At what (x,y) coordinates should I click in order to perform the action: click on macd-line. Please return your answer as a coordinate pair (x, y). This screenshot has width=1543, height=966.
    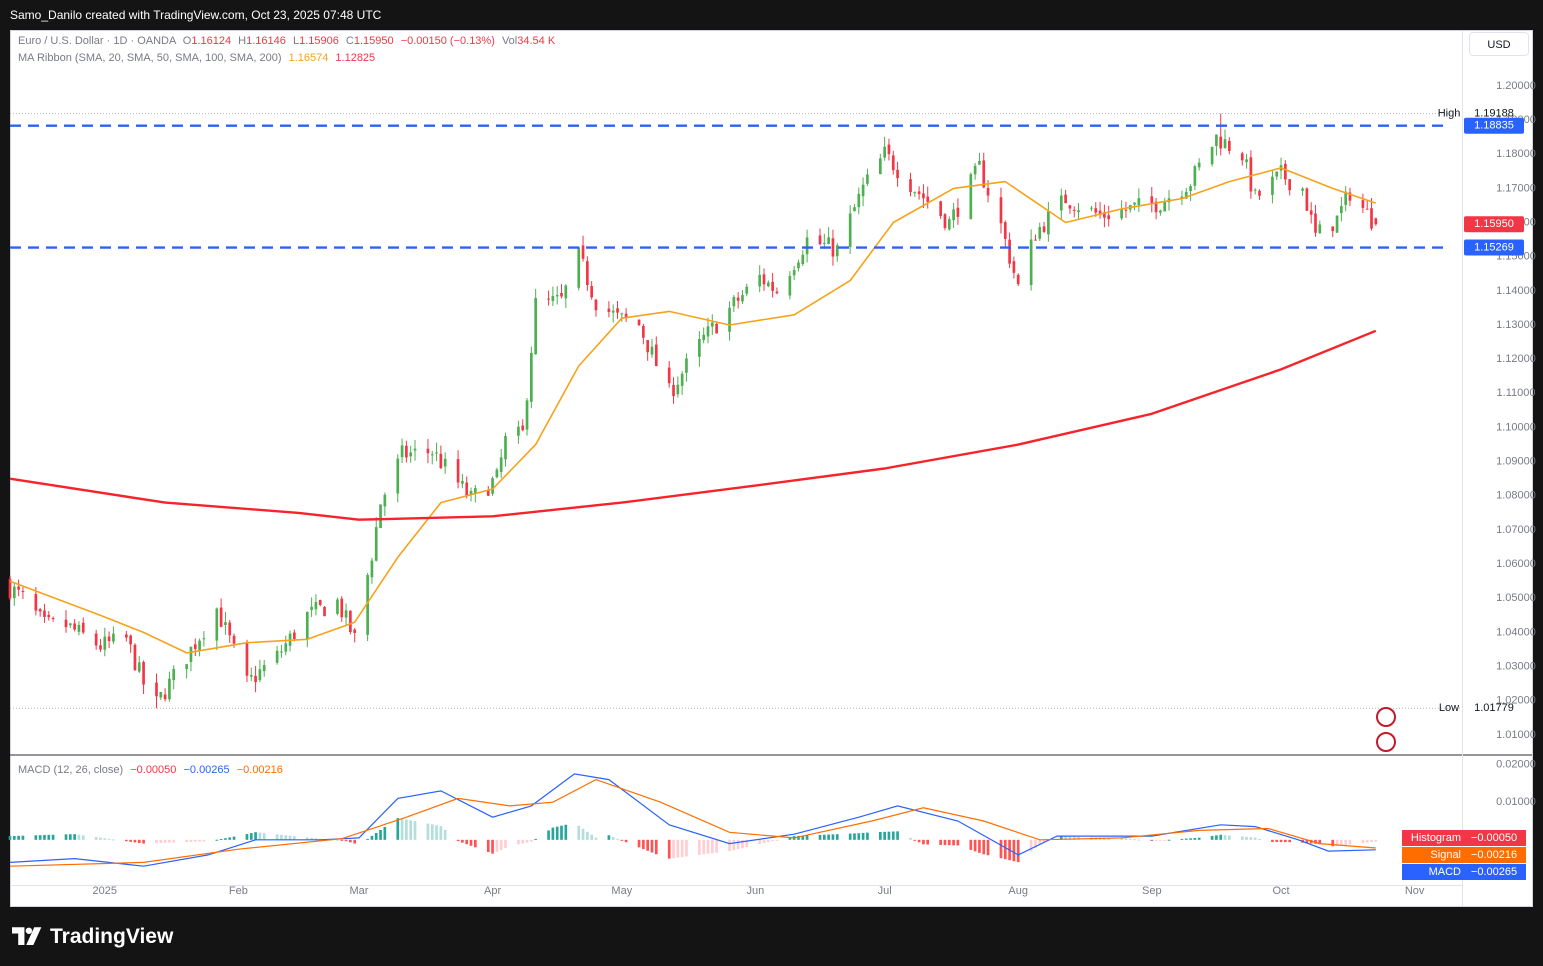
    Looking at the image, I should click on (692, 820).